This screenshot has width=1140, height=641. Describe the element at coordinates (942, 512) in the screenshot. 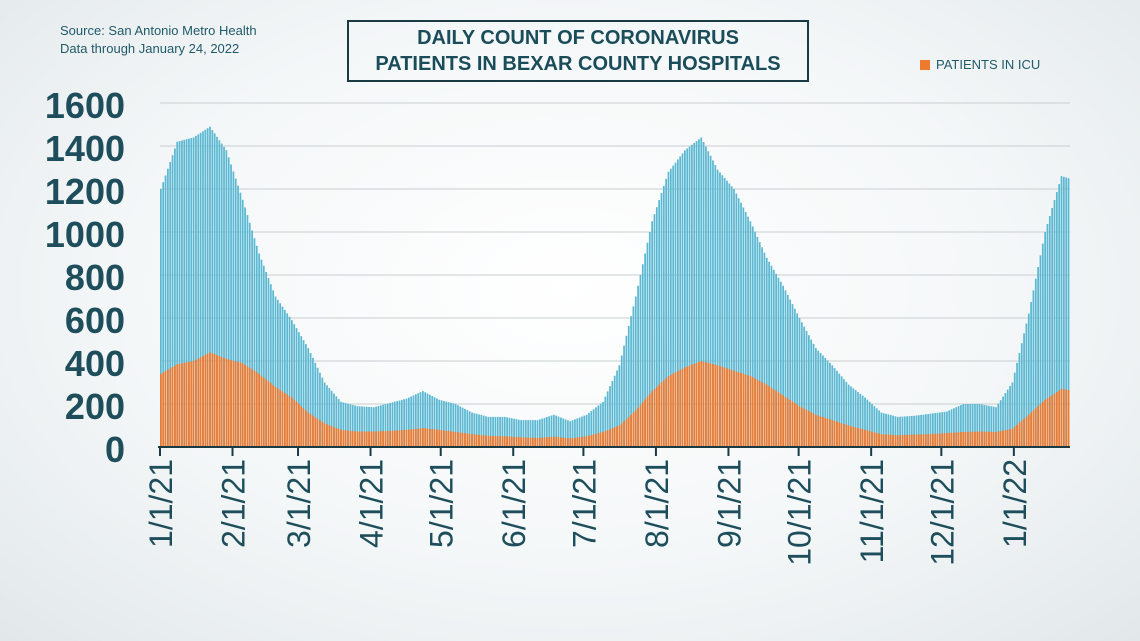

I see `x-tick-label: 12/1/21` at that location.